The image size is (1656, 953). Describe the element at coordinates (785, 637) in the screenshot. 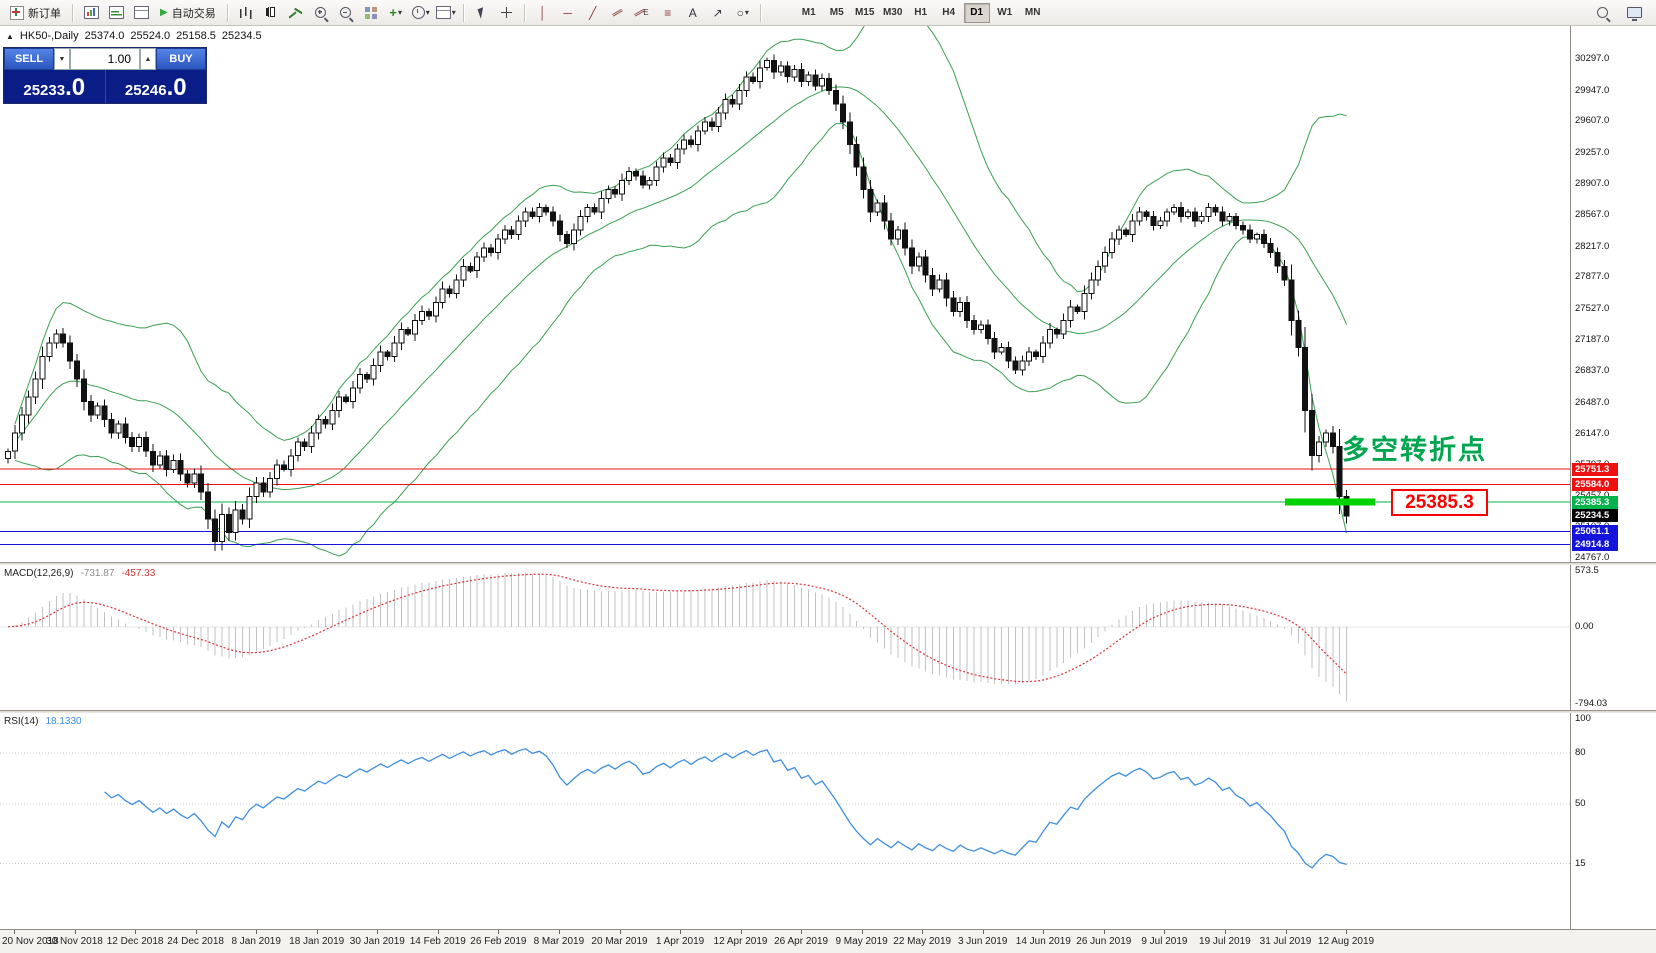

I see `macd-canvas` at that location.